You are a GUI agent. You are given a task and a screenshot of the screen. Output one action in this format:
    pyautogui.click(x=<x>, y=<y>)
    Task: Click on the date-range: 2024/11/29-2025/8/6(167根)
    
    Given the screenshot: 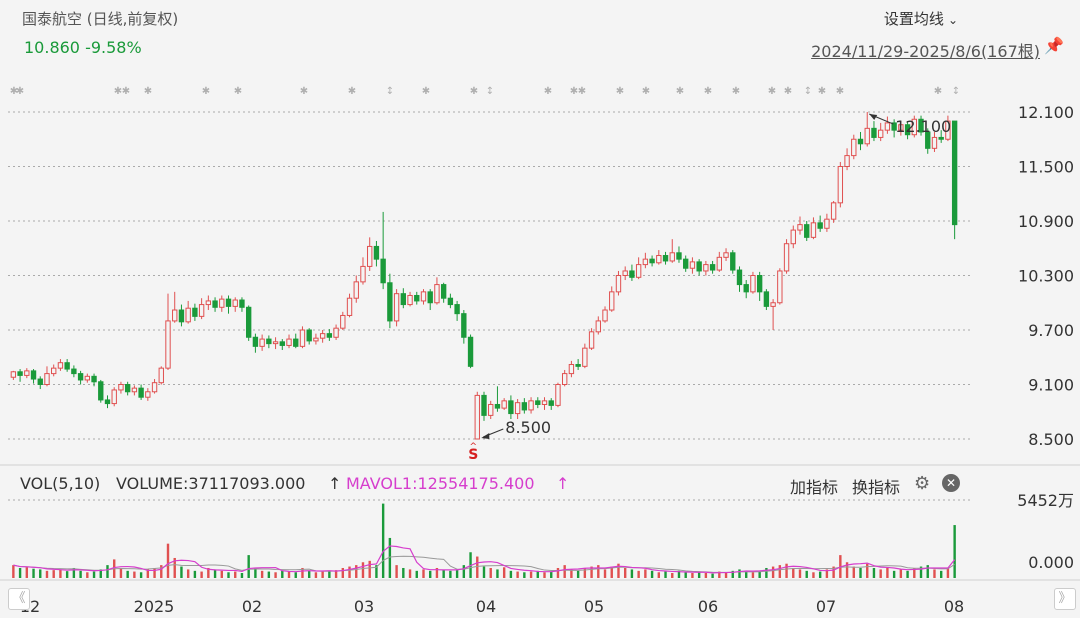 What is the action you would take?
    pyautogui.click(x=925, y=51)
    